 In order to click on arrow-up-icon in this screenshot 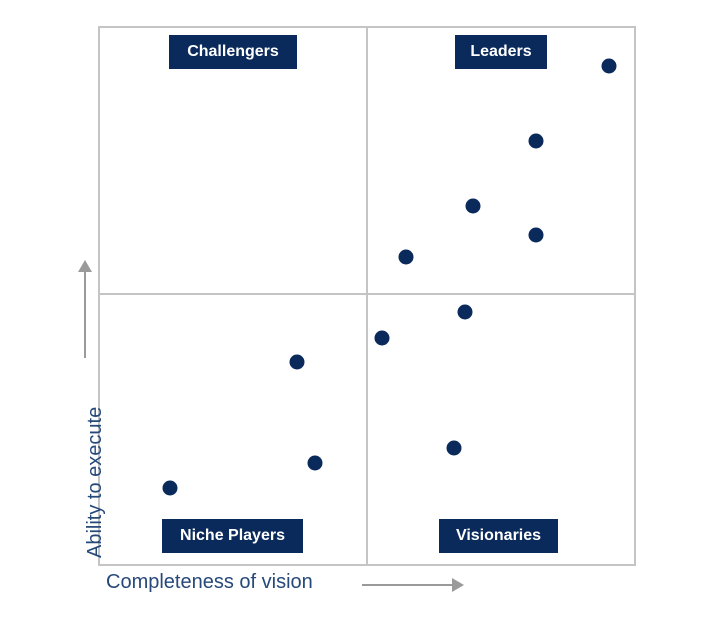, I will do `click(85, 266)`.